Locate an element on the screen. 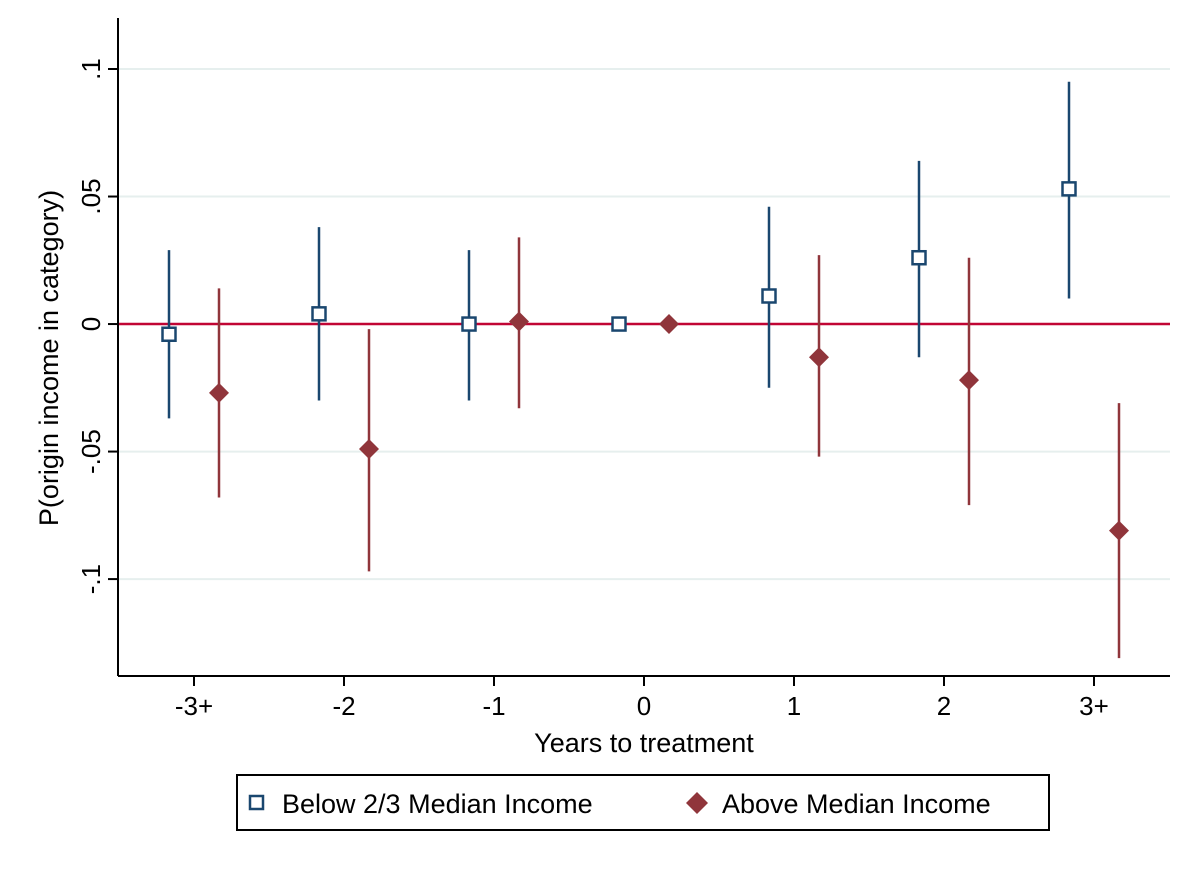  y-tick-label: -.05 is located at coordinates (91, 451).